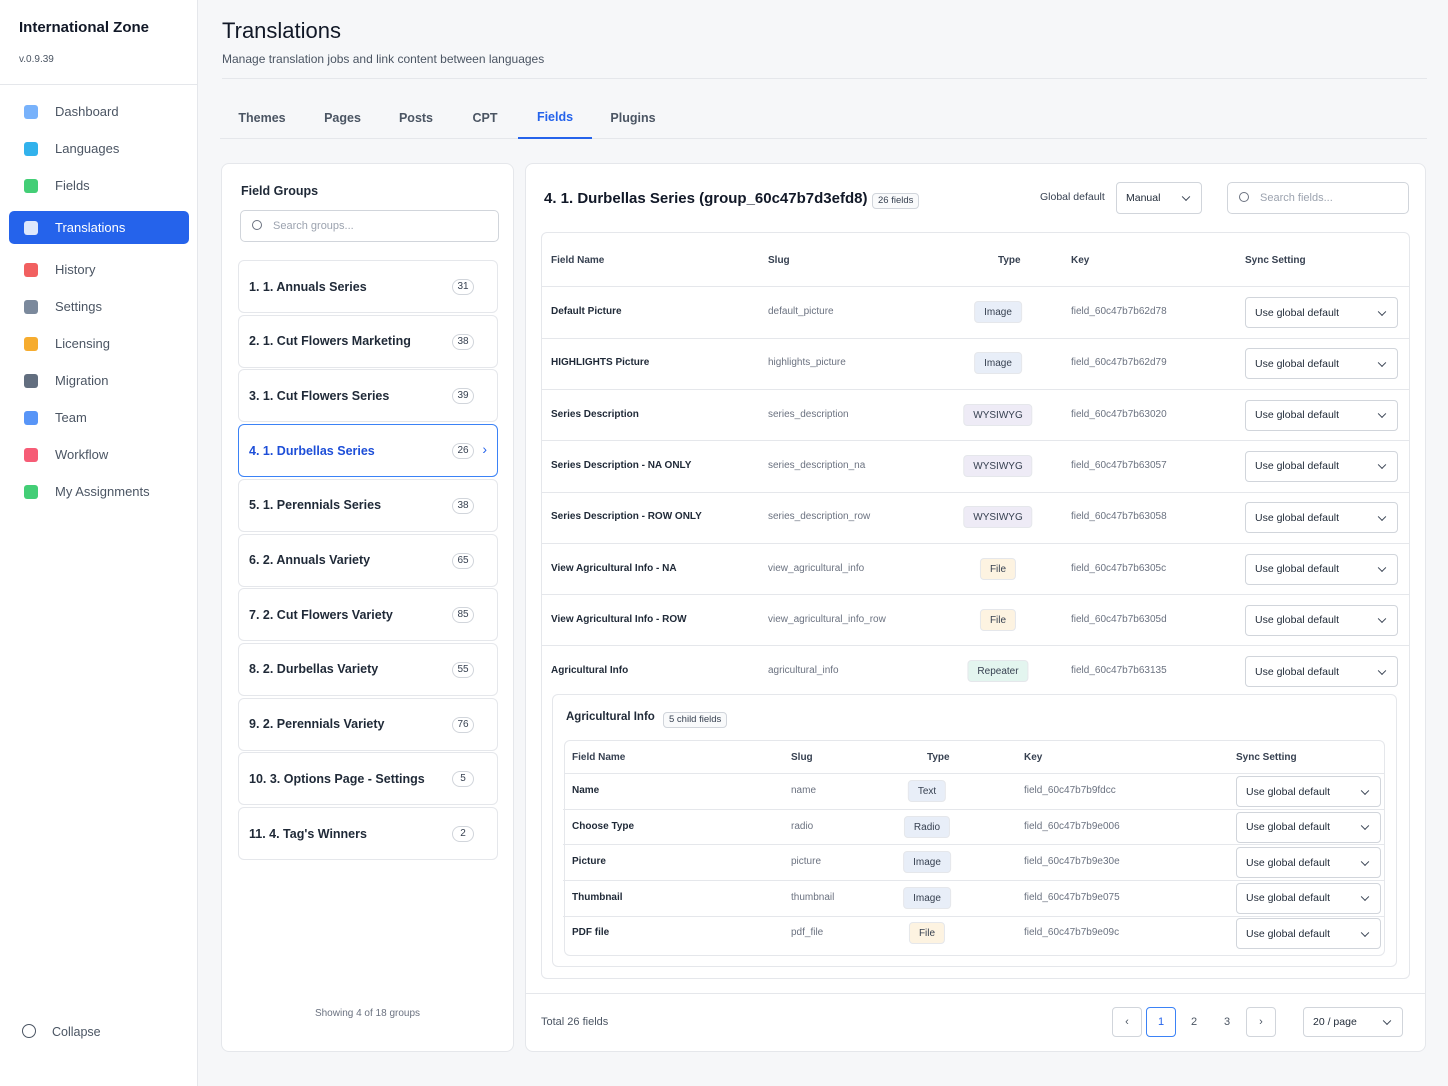 The height and width of the screenshot is (1086, 1448). I want to click on group-count: 85, so click(463, 615).